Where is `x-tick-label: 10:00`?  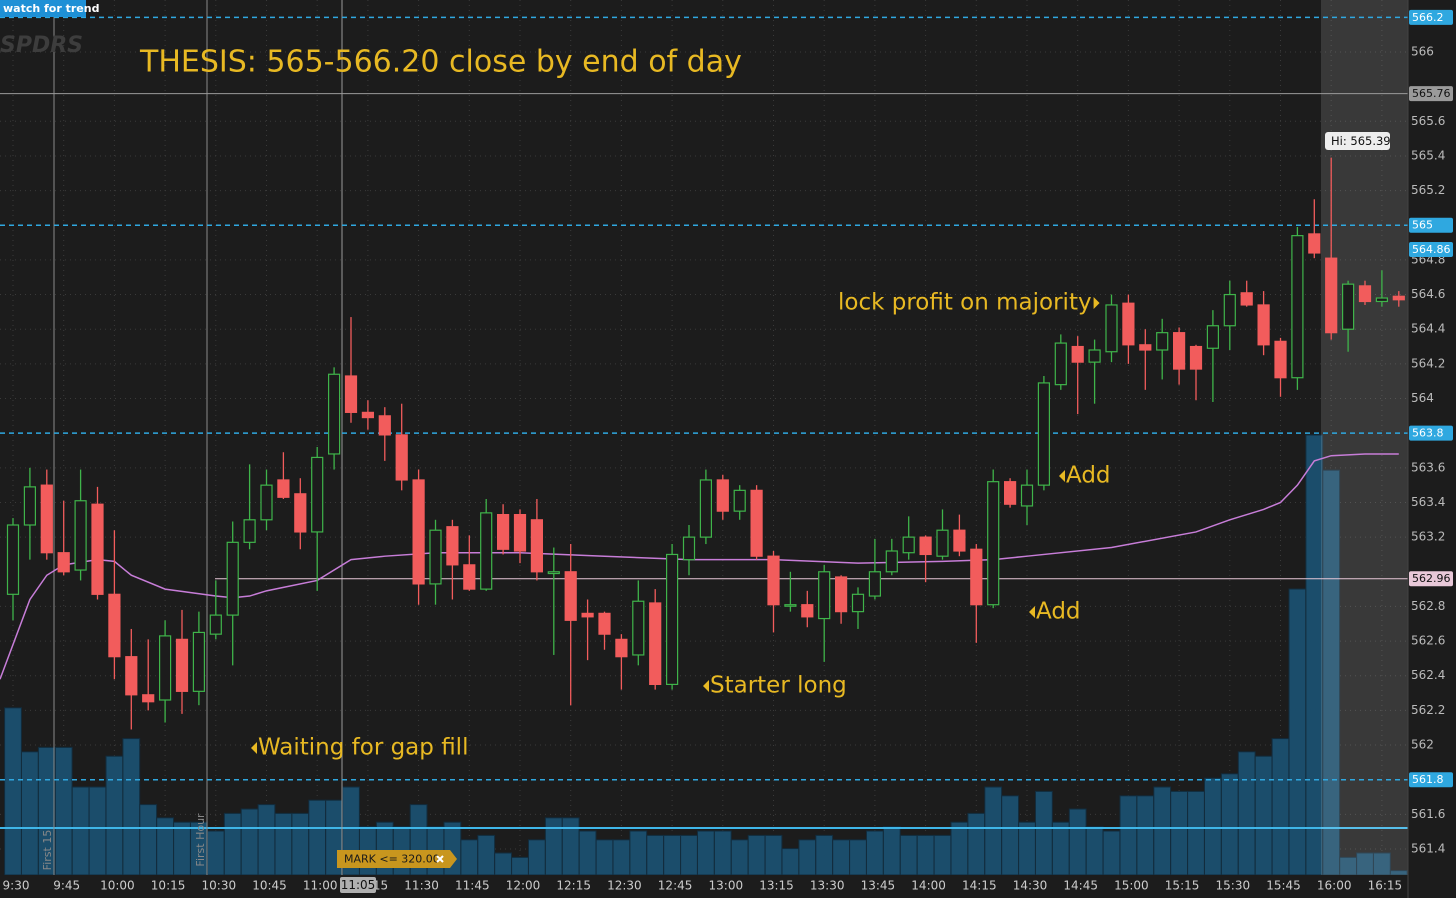
x-tick-label: 10:00 is located at coordinates (117, 886).